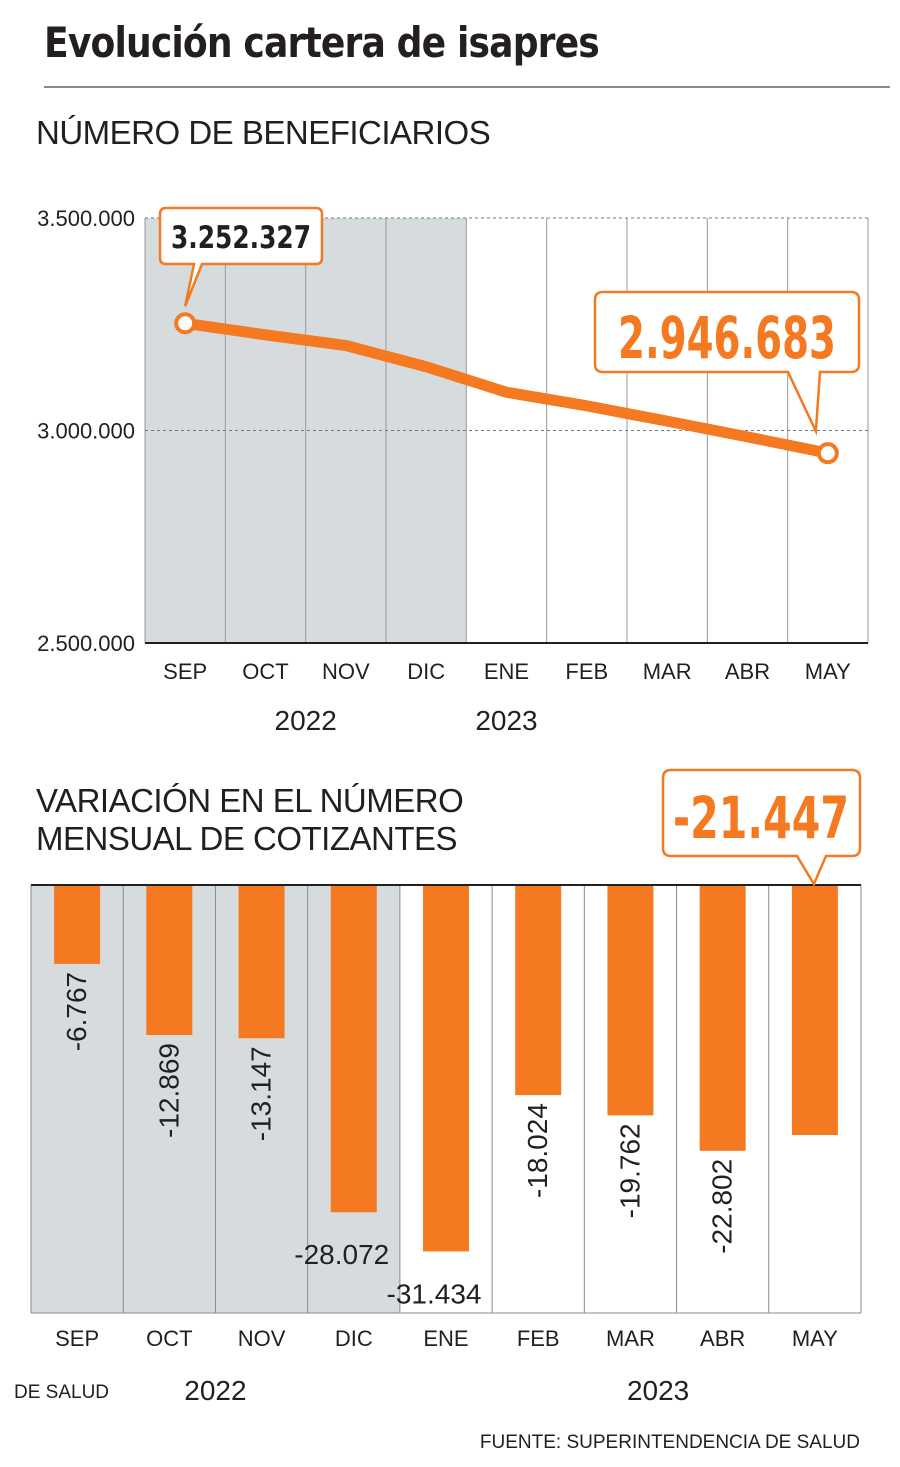 The image size is (900, 1467). What do you see at coordinates (630, 1338) in the screenshot?
I see `bar-xtick-mar: MAR` at bounding box center [630, 1338].